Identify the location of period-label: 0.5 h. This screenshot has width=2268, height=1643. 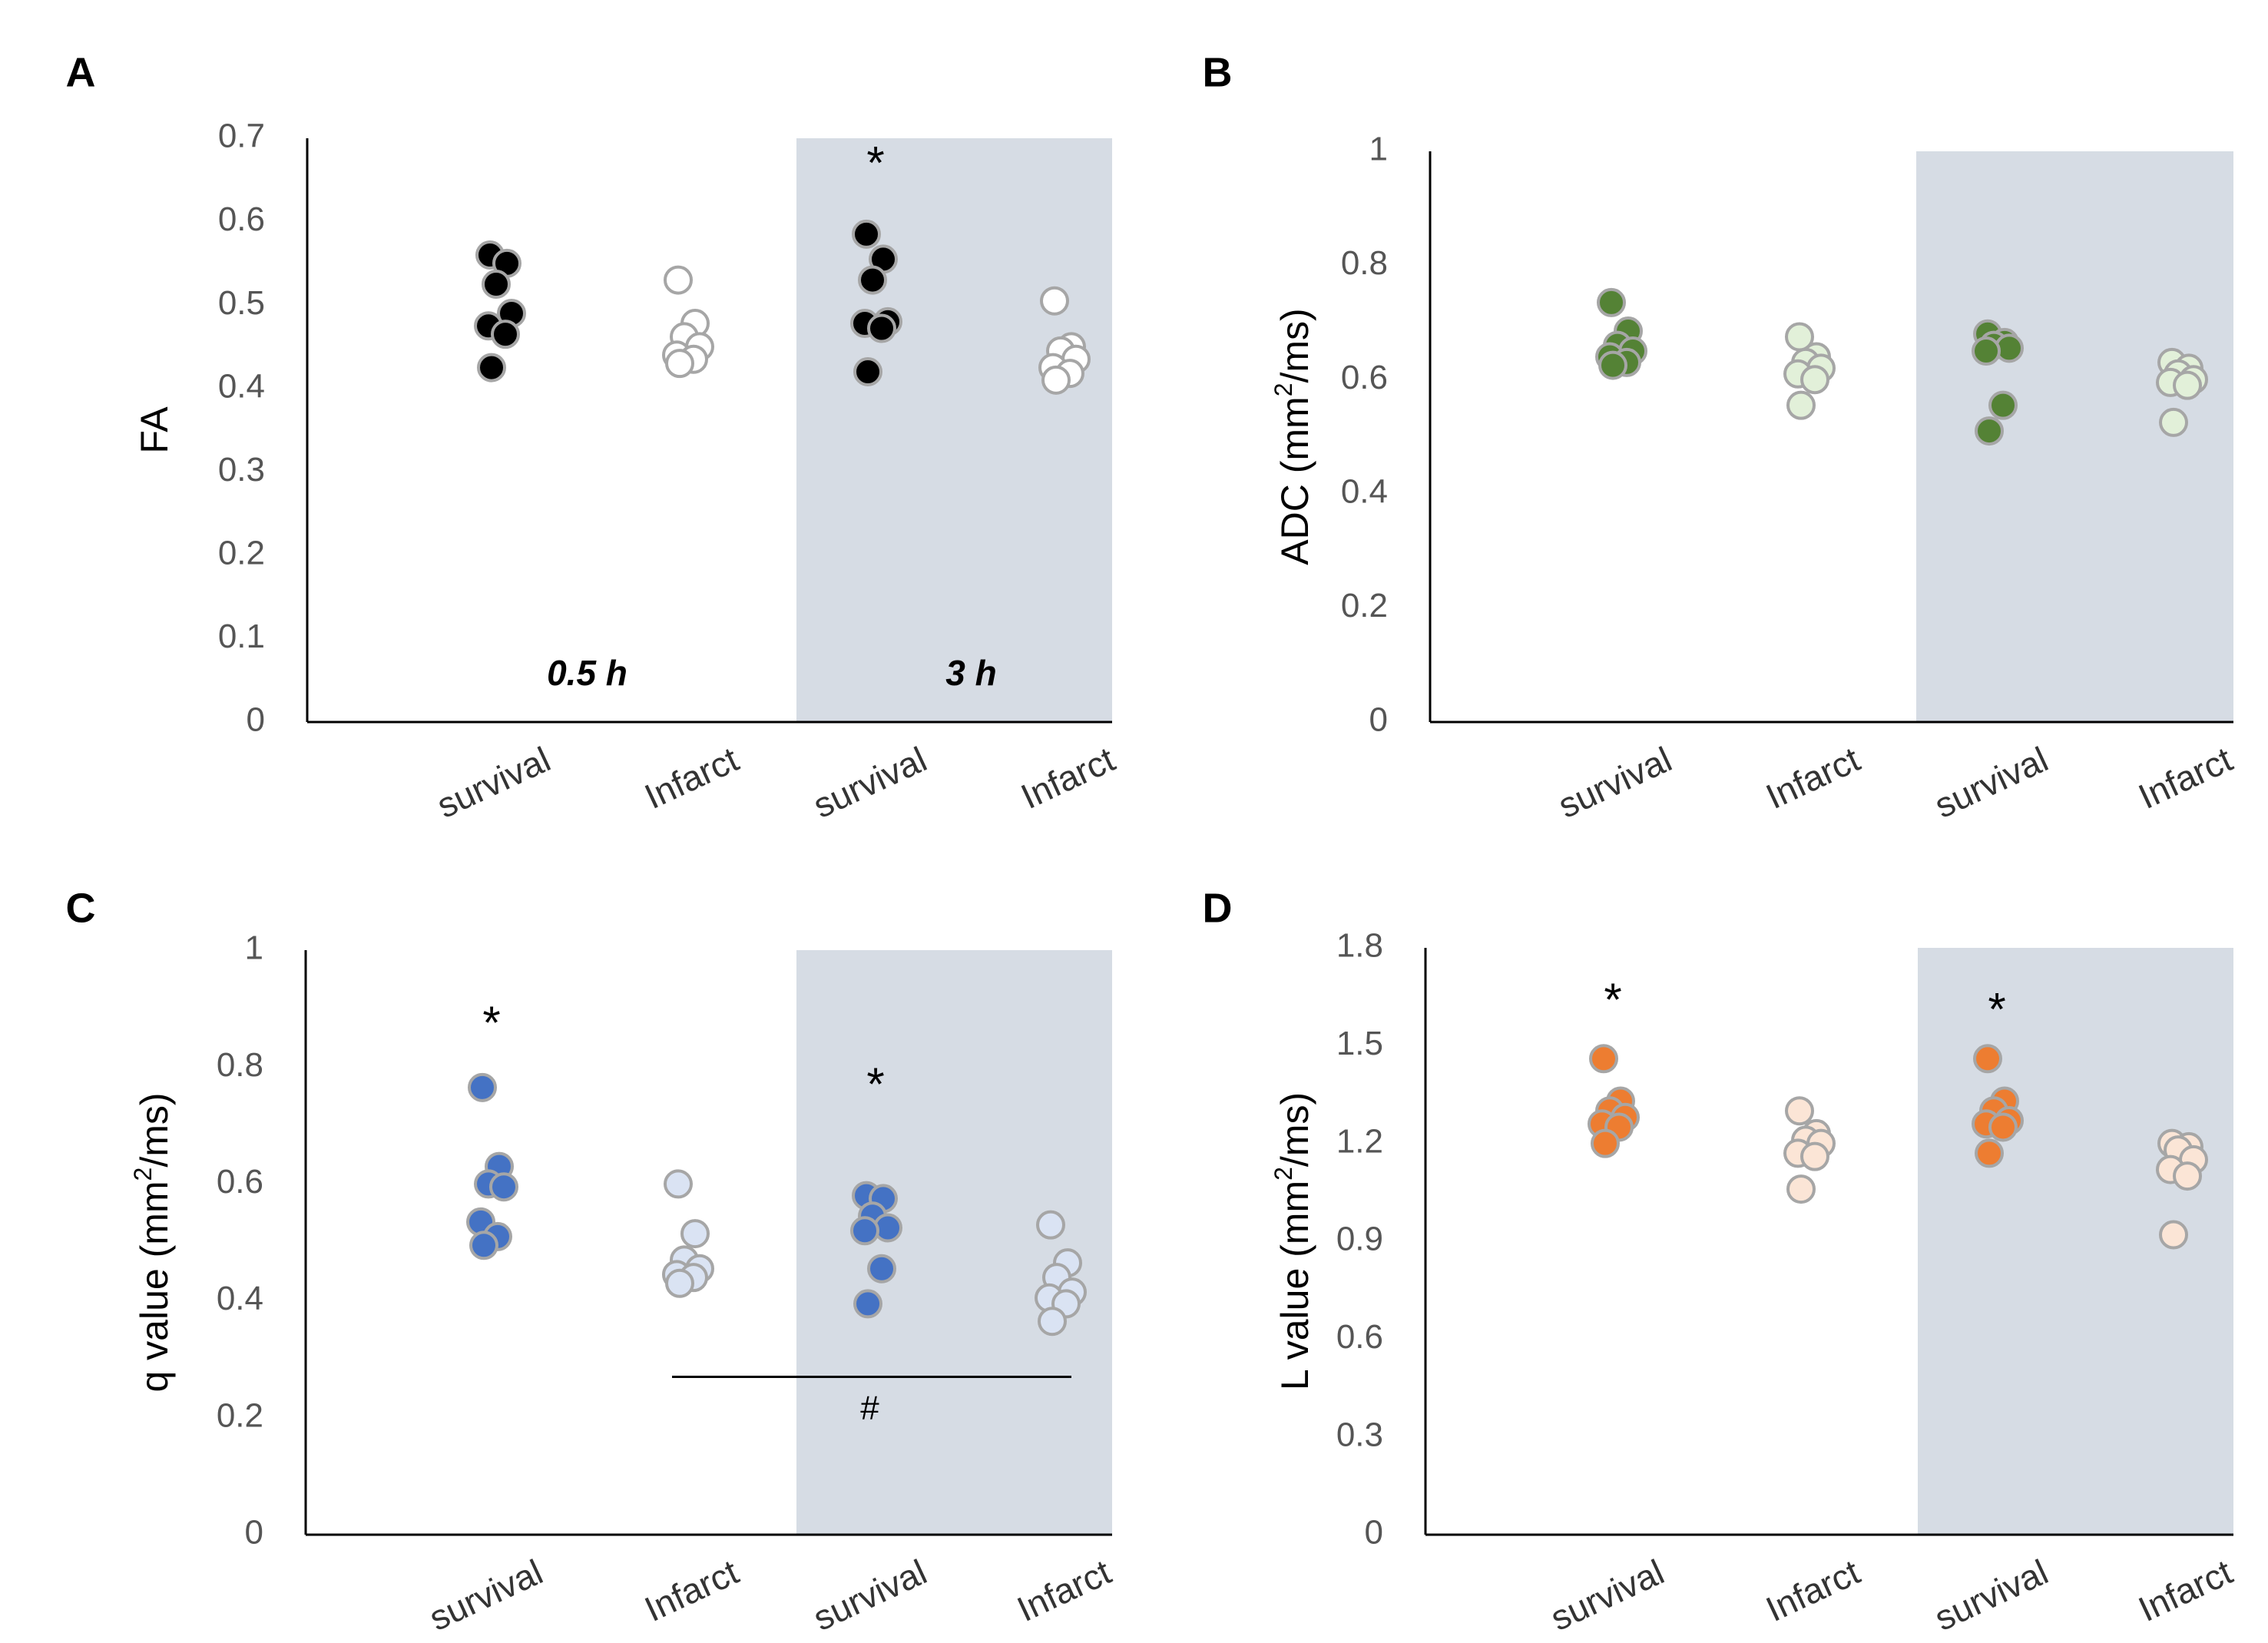
(587, 673).